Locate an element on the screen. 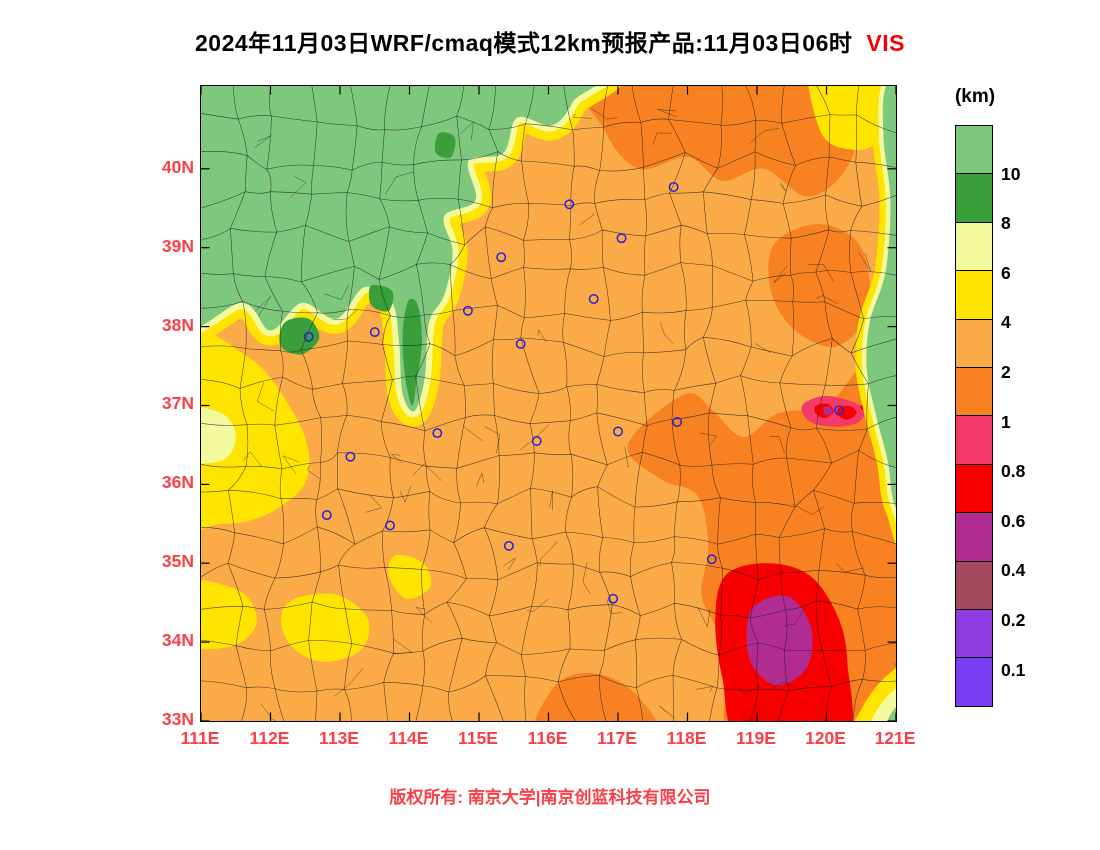 This screenshot has width=1100, height=850. lat-label: 36N is located at coordinates (177, 482).